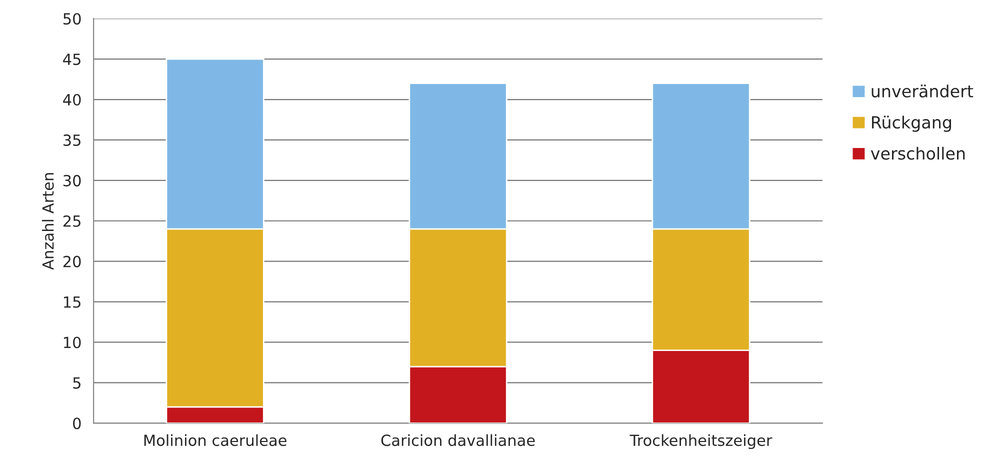 This screenshot has height=465, width=985. Describe the element at coordinates (917, 153) in the screenshot. I see `legend-label: verschollen` at that location.